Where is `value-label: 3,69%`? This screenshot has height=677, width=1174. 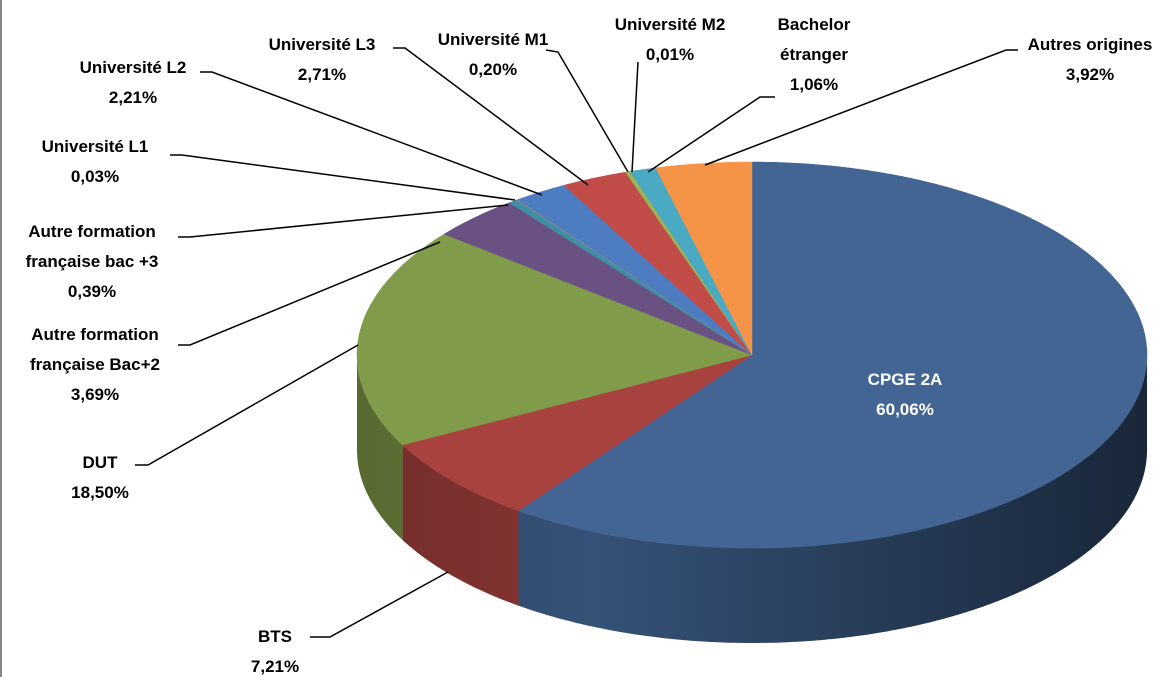 value-label: 3,69% is located at coordinates (95, 394).